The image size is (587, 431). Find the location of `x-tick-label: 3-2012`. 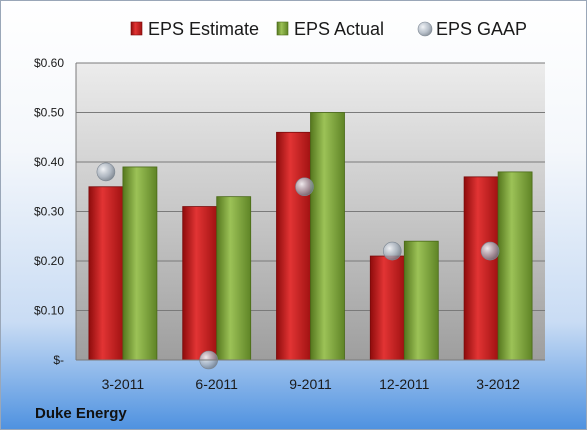

x-tick-label: 3-2012 is located at coordinates (498, 384).